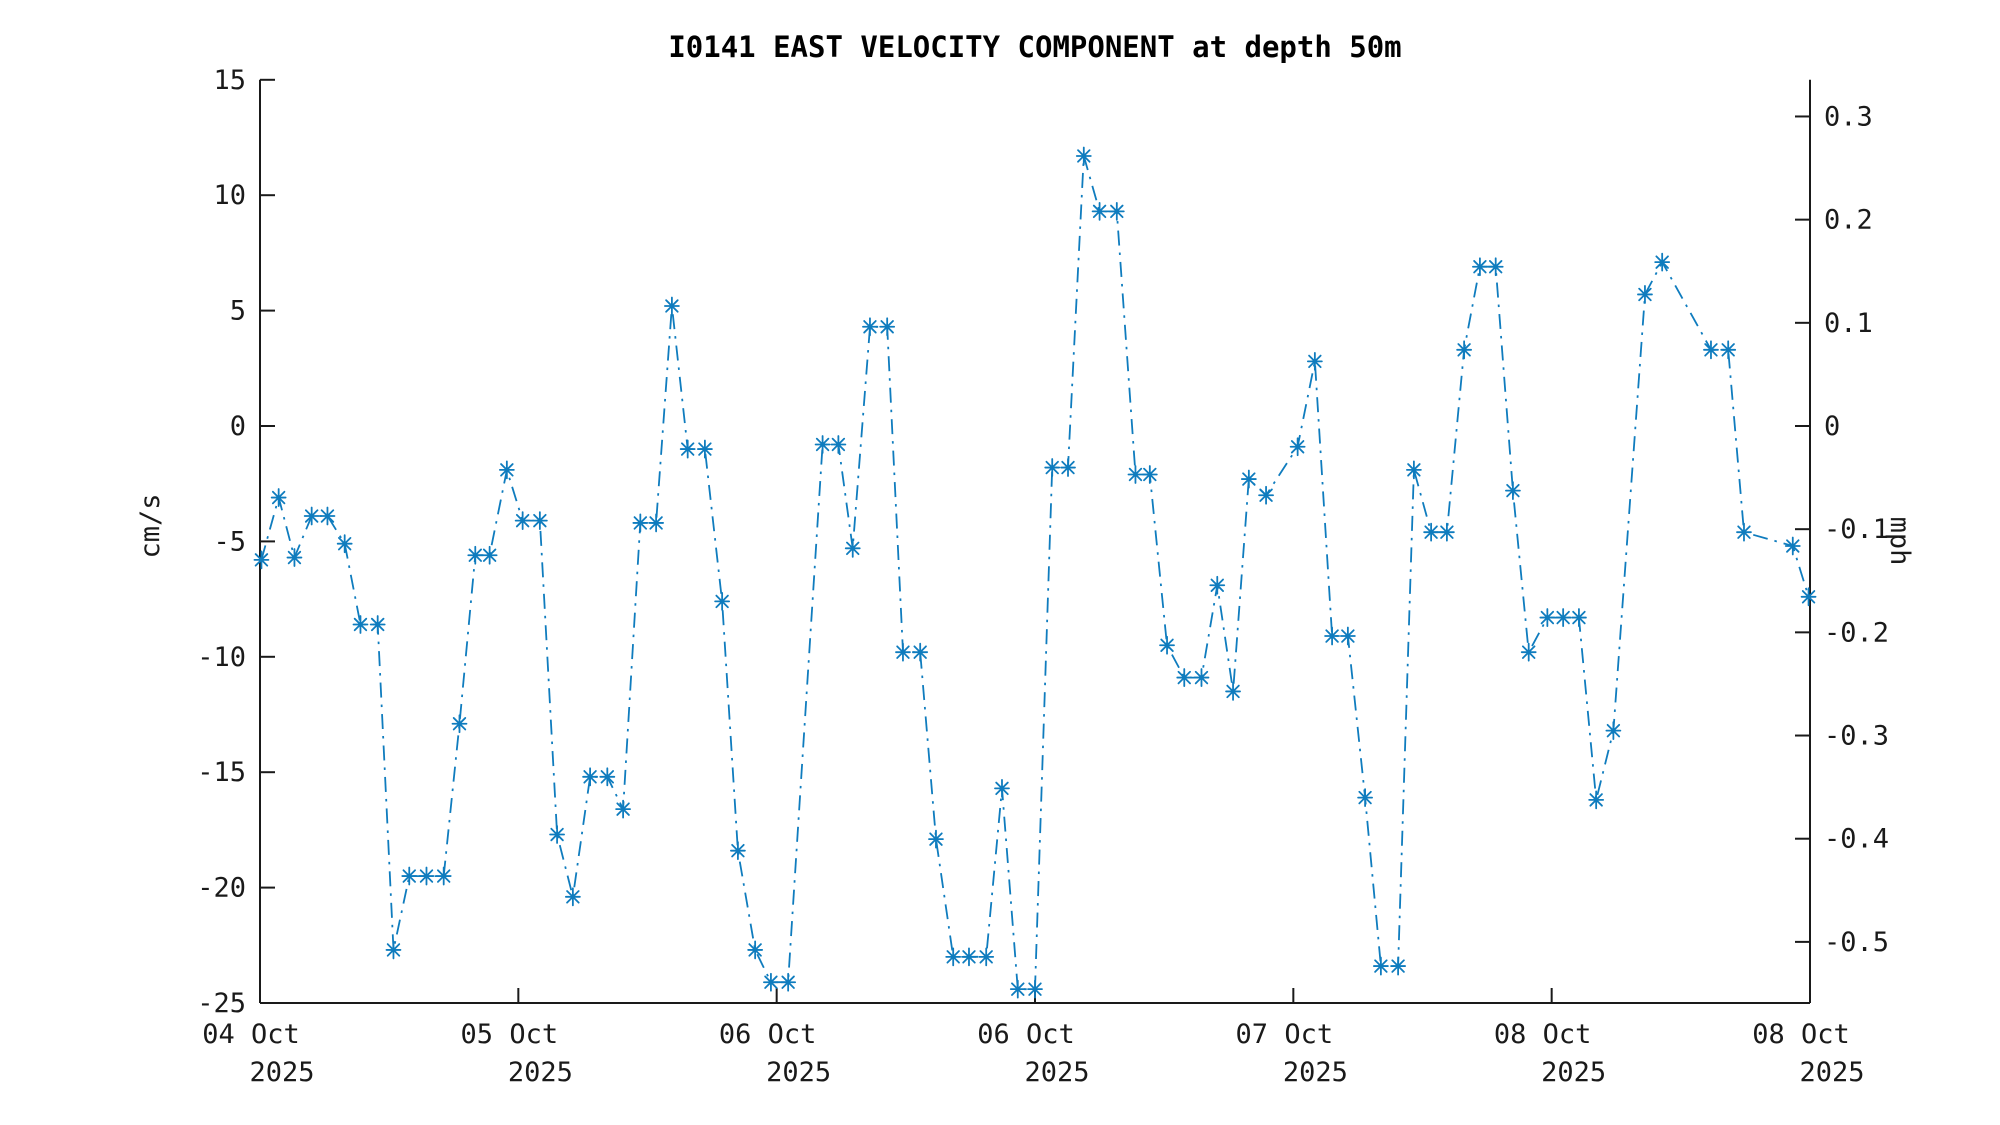 The height and width of the screenshot is (1125, 2000). I want to click on bottom-tick-label-date: 06 Oct, so click(1026, 1034).